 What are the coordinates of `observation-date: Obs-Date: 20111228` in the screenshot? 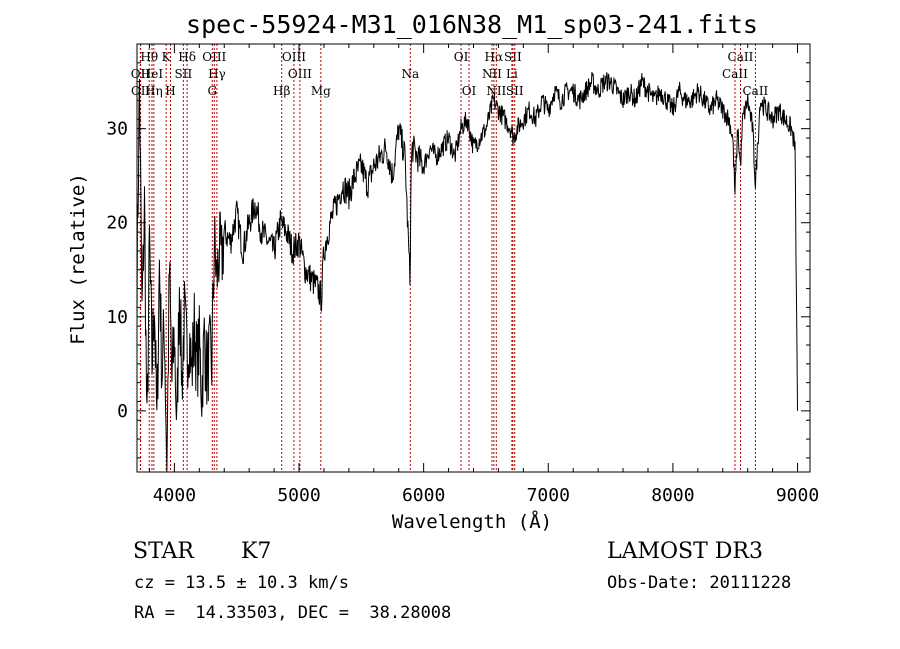 It's located at (699, 583).